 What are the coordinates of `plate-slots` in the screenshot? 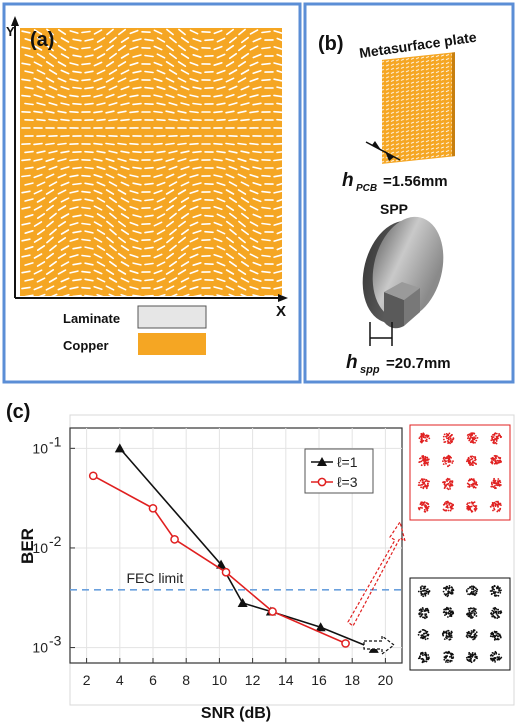 It's located at (417, 108).